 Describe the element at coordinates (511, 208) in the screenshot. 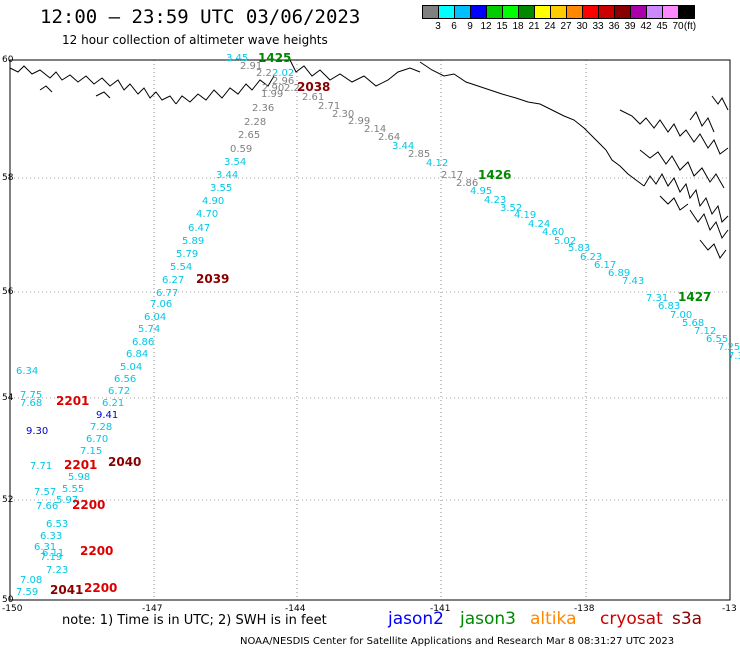

I see `swh-value: 3.52` at that location.